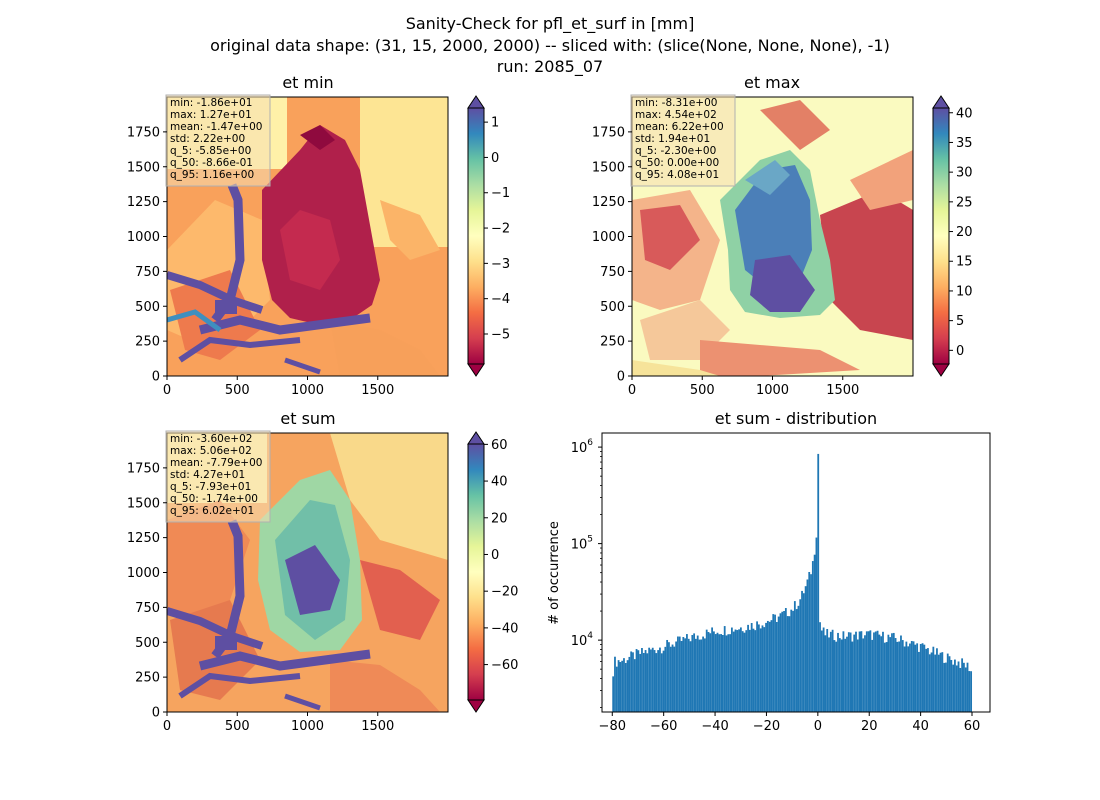  I want to click on colorbar-tick-label: −3, so click(500, 264).